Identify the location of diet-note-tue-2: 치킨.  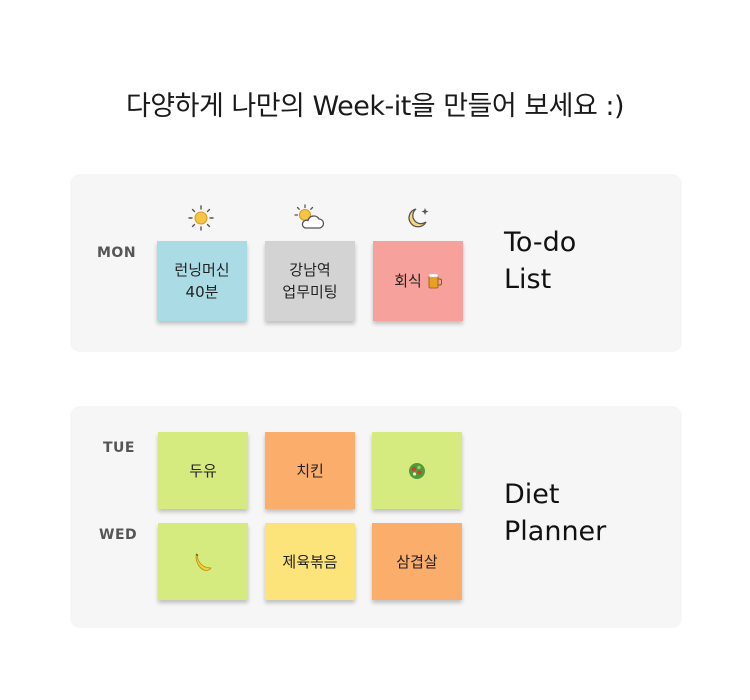
(310, 470).